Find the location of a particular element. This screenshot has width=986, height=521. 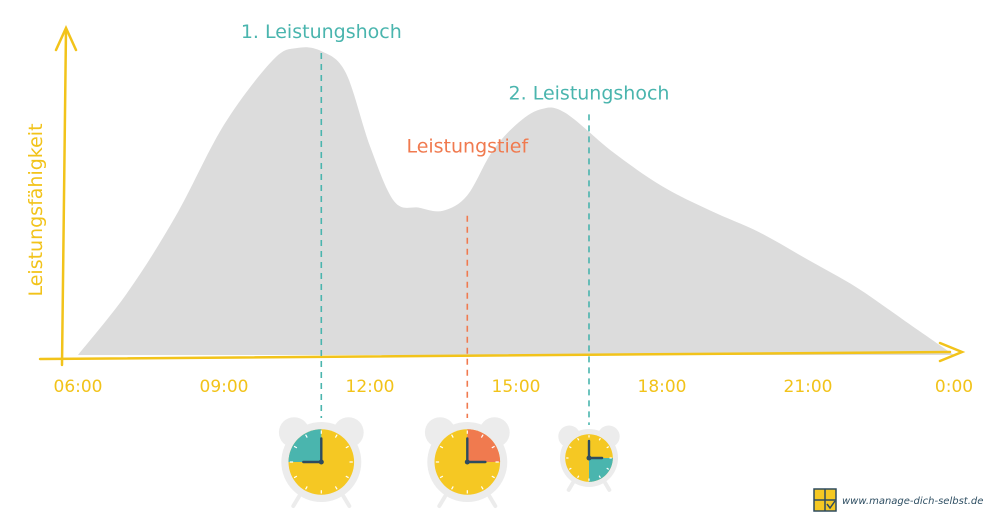

y-axis-label: Leistungsfähigkeit is located at coordinates (36, 209).